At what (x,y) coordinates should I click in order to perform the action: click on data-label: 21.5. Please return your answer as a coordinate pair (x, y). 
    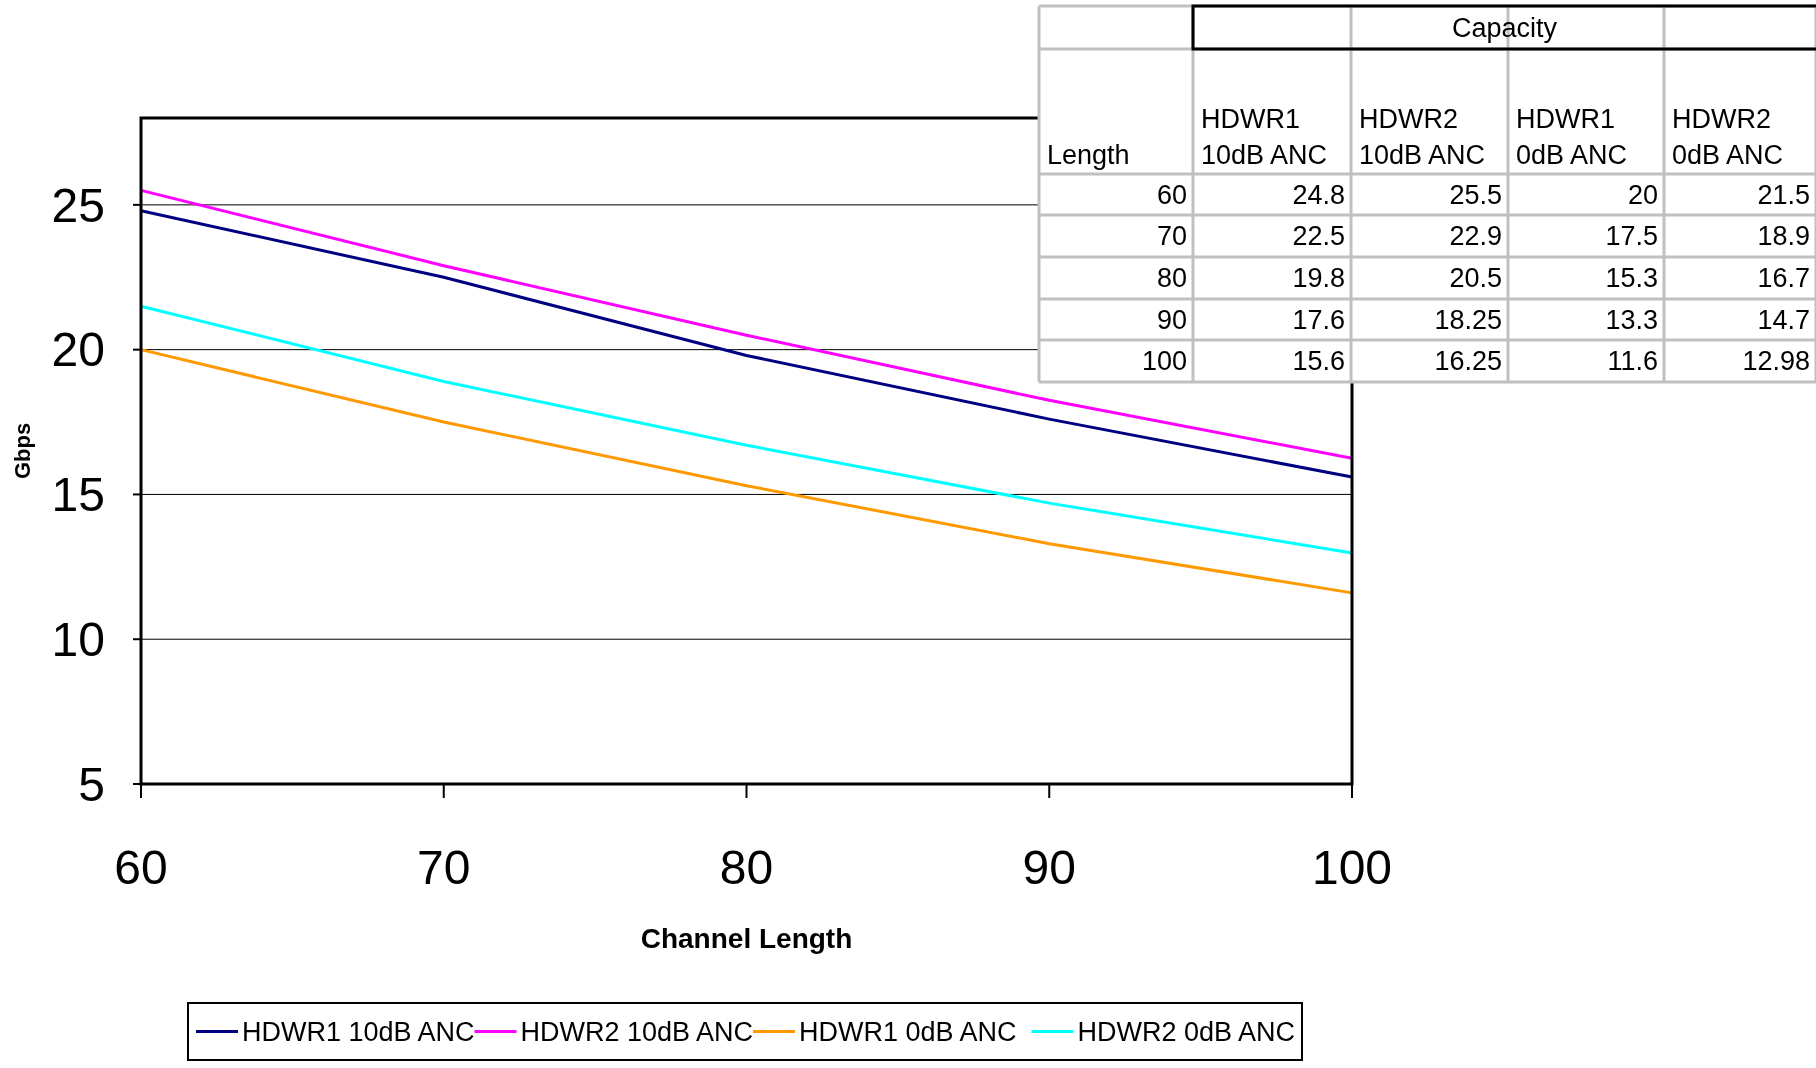
    Looking at the image, I should click on (1783, 194).